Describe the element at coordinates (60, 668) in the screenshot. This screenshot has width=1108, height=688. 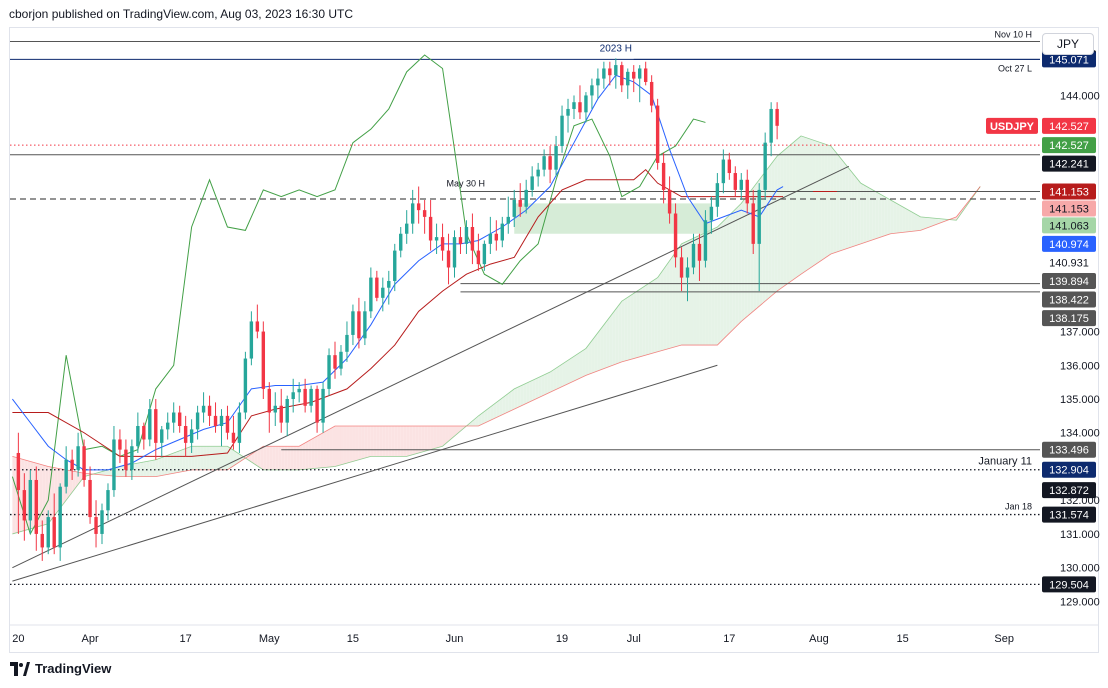
I see `footer-brand: TradingView` at that location.